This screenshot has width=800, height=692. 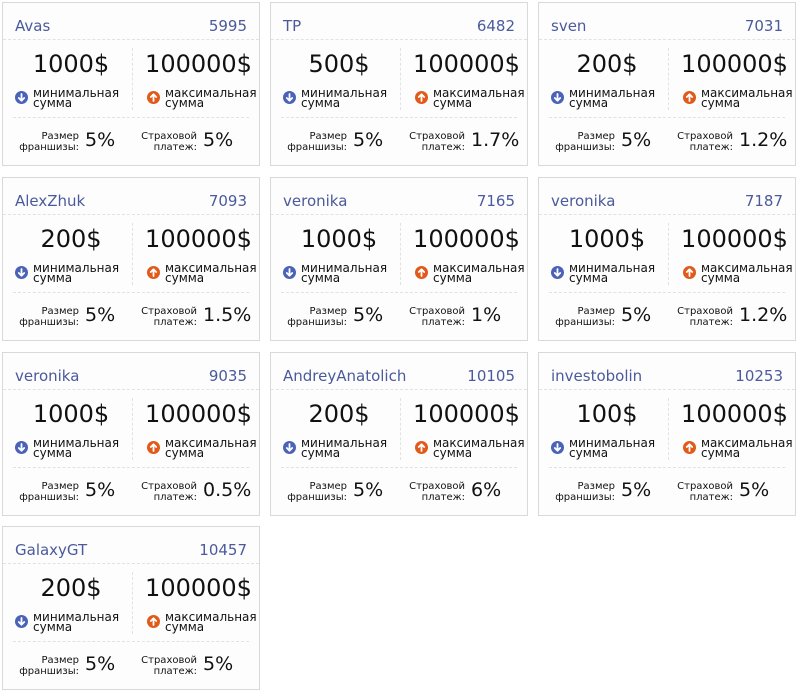 What do you see at coordinates (33, 26) in the screenshot?
I see `investor-name-link: Avas` at bounding box center [33, 26].